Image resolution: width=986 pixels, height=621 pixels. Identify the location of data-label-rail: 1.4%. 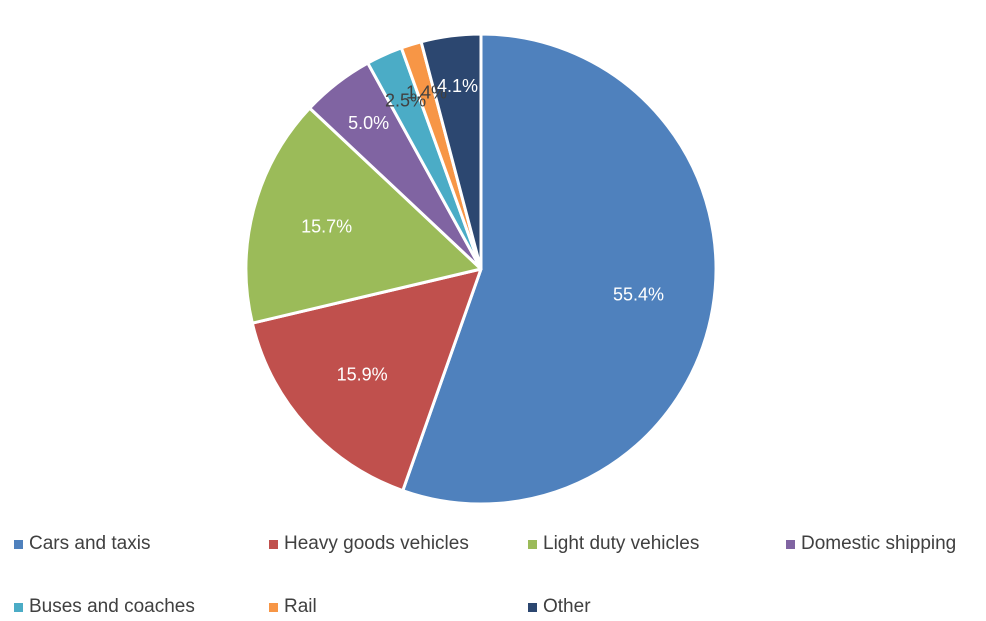
(426, 93).